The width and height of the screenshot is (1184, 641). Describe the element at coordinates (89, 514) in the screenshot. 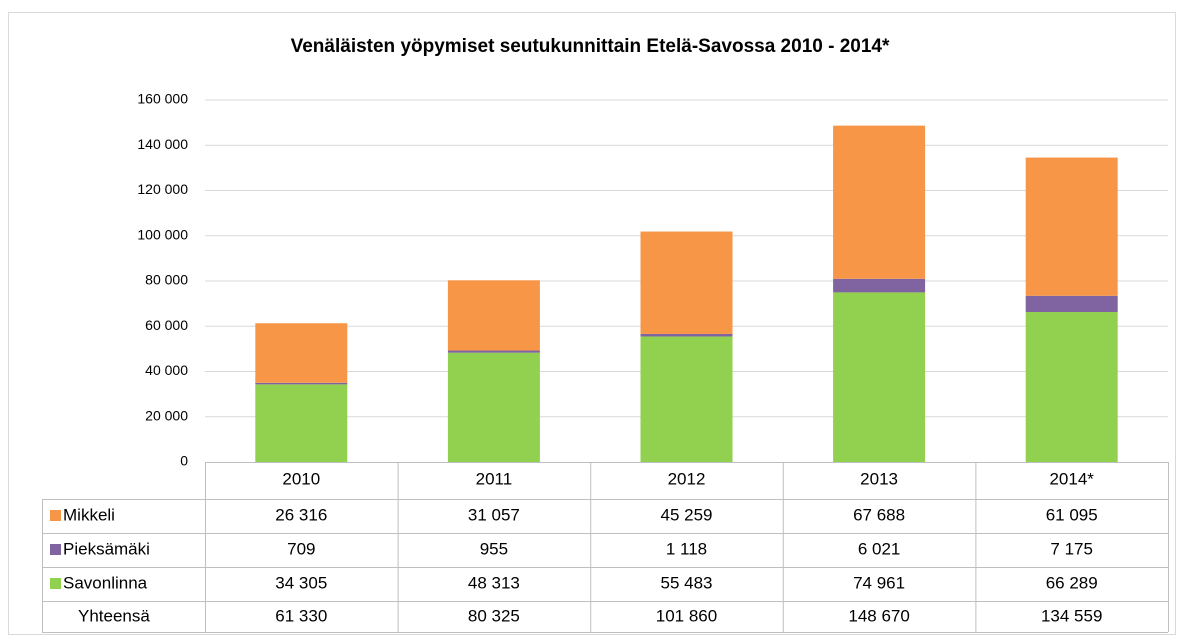

I see `legend-label: Mikkeli` at that location.